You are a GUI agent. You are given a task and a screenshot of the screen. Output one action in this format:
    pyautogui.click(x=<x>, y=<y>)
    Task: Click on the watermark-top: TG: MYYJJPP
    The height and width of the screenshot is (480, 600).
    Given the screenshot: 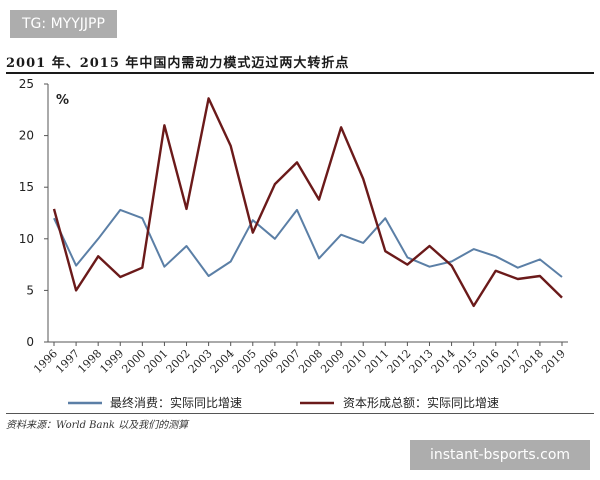 What is the action you would take?
    pyautogui.click(x=63, y=24)
    